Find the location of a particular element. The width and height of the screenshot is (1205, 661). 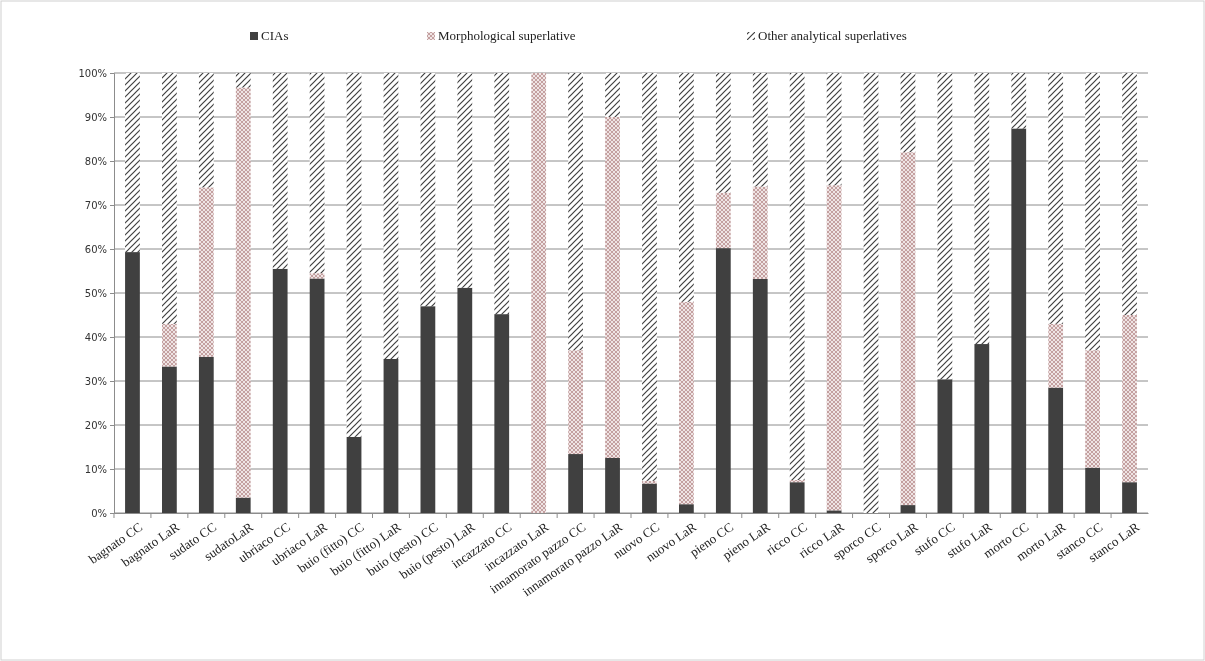

y-tick-label: 90% is located at coordinates (95, 117).